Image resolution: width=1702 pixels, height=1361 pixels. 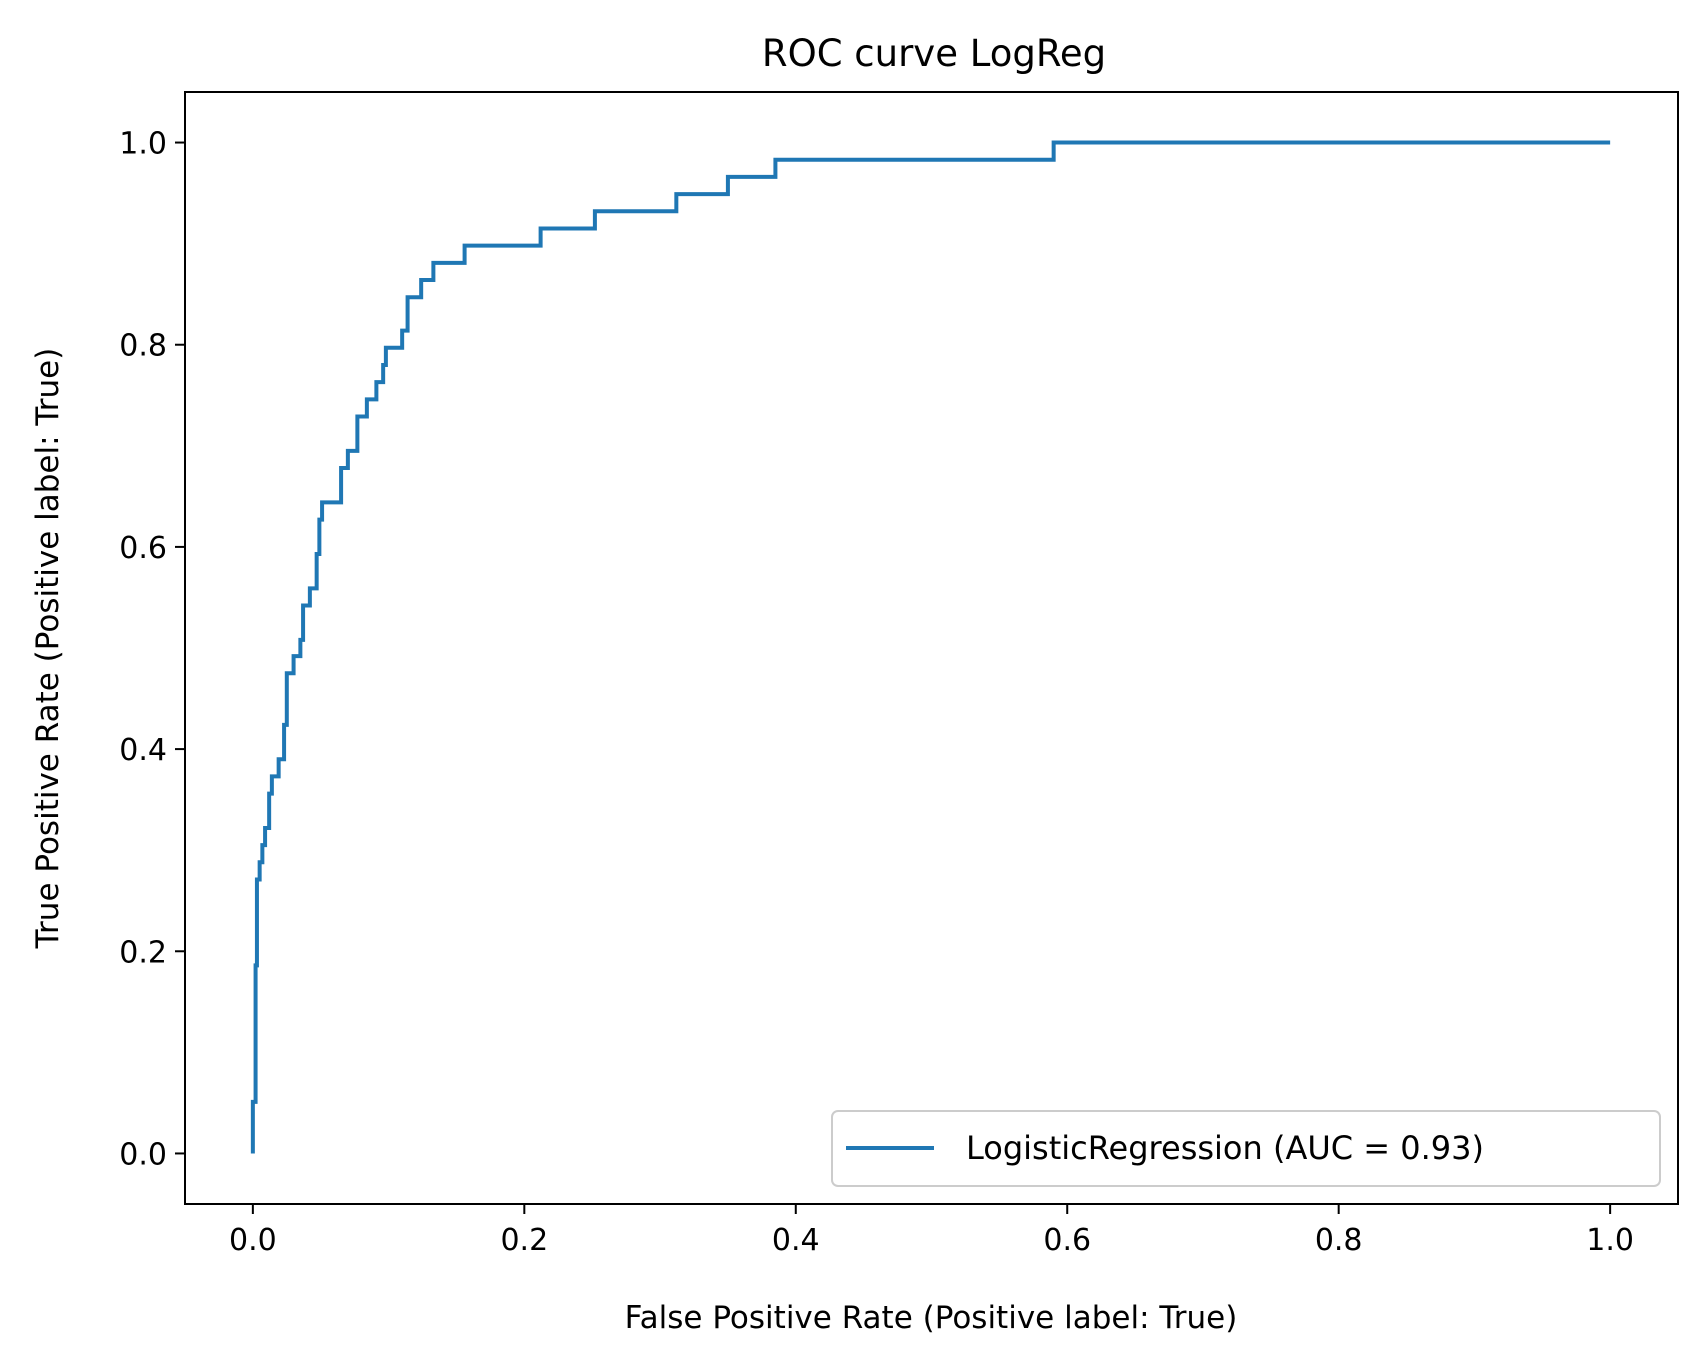 What do you see at coordinates (931, 1231) in the screenshot?
I see `x-axis-ticks: 0.0 0.2 0.4 0.6 0.8 1.0` at bounding box center [931, 1231].